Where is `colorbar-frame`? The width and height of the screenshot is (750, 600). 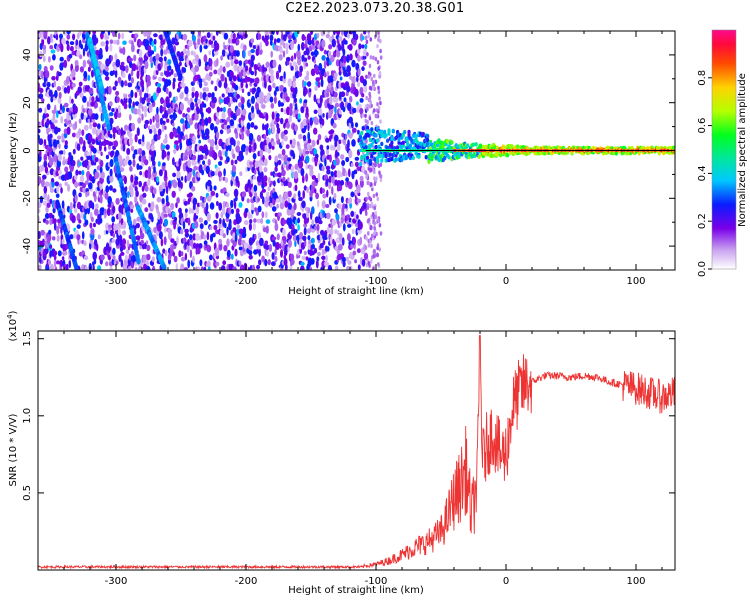
colorbar-frame is located at coordinates (724, 149).